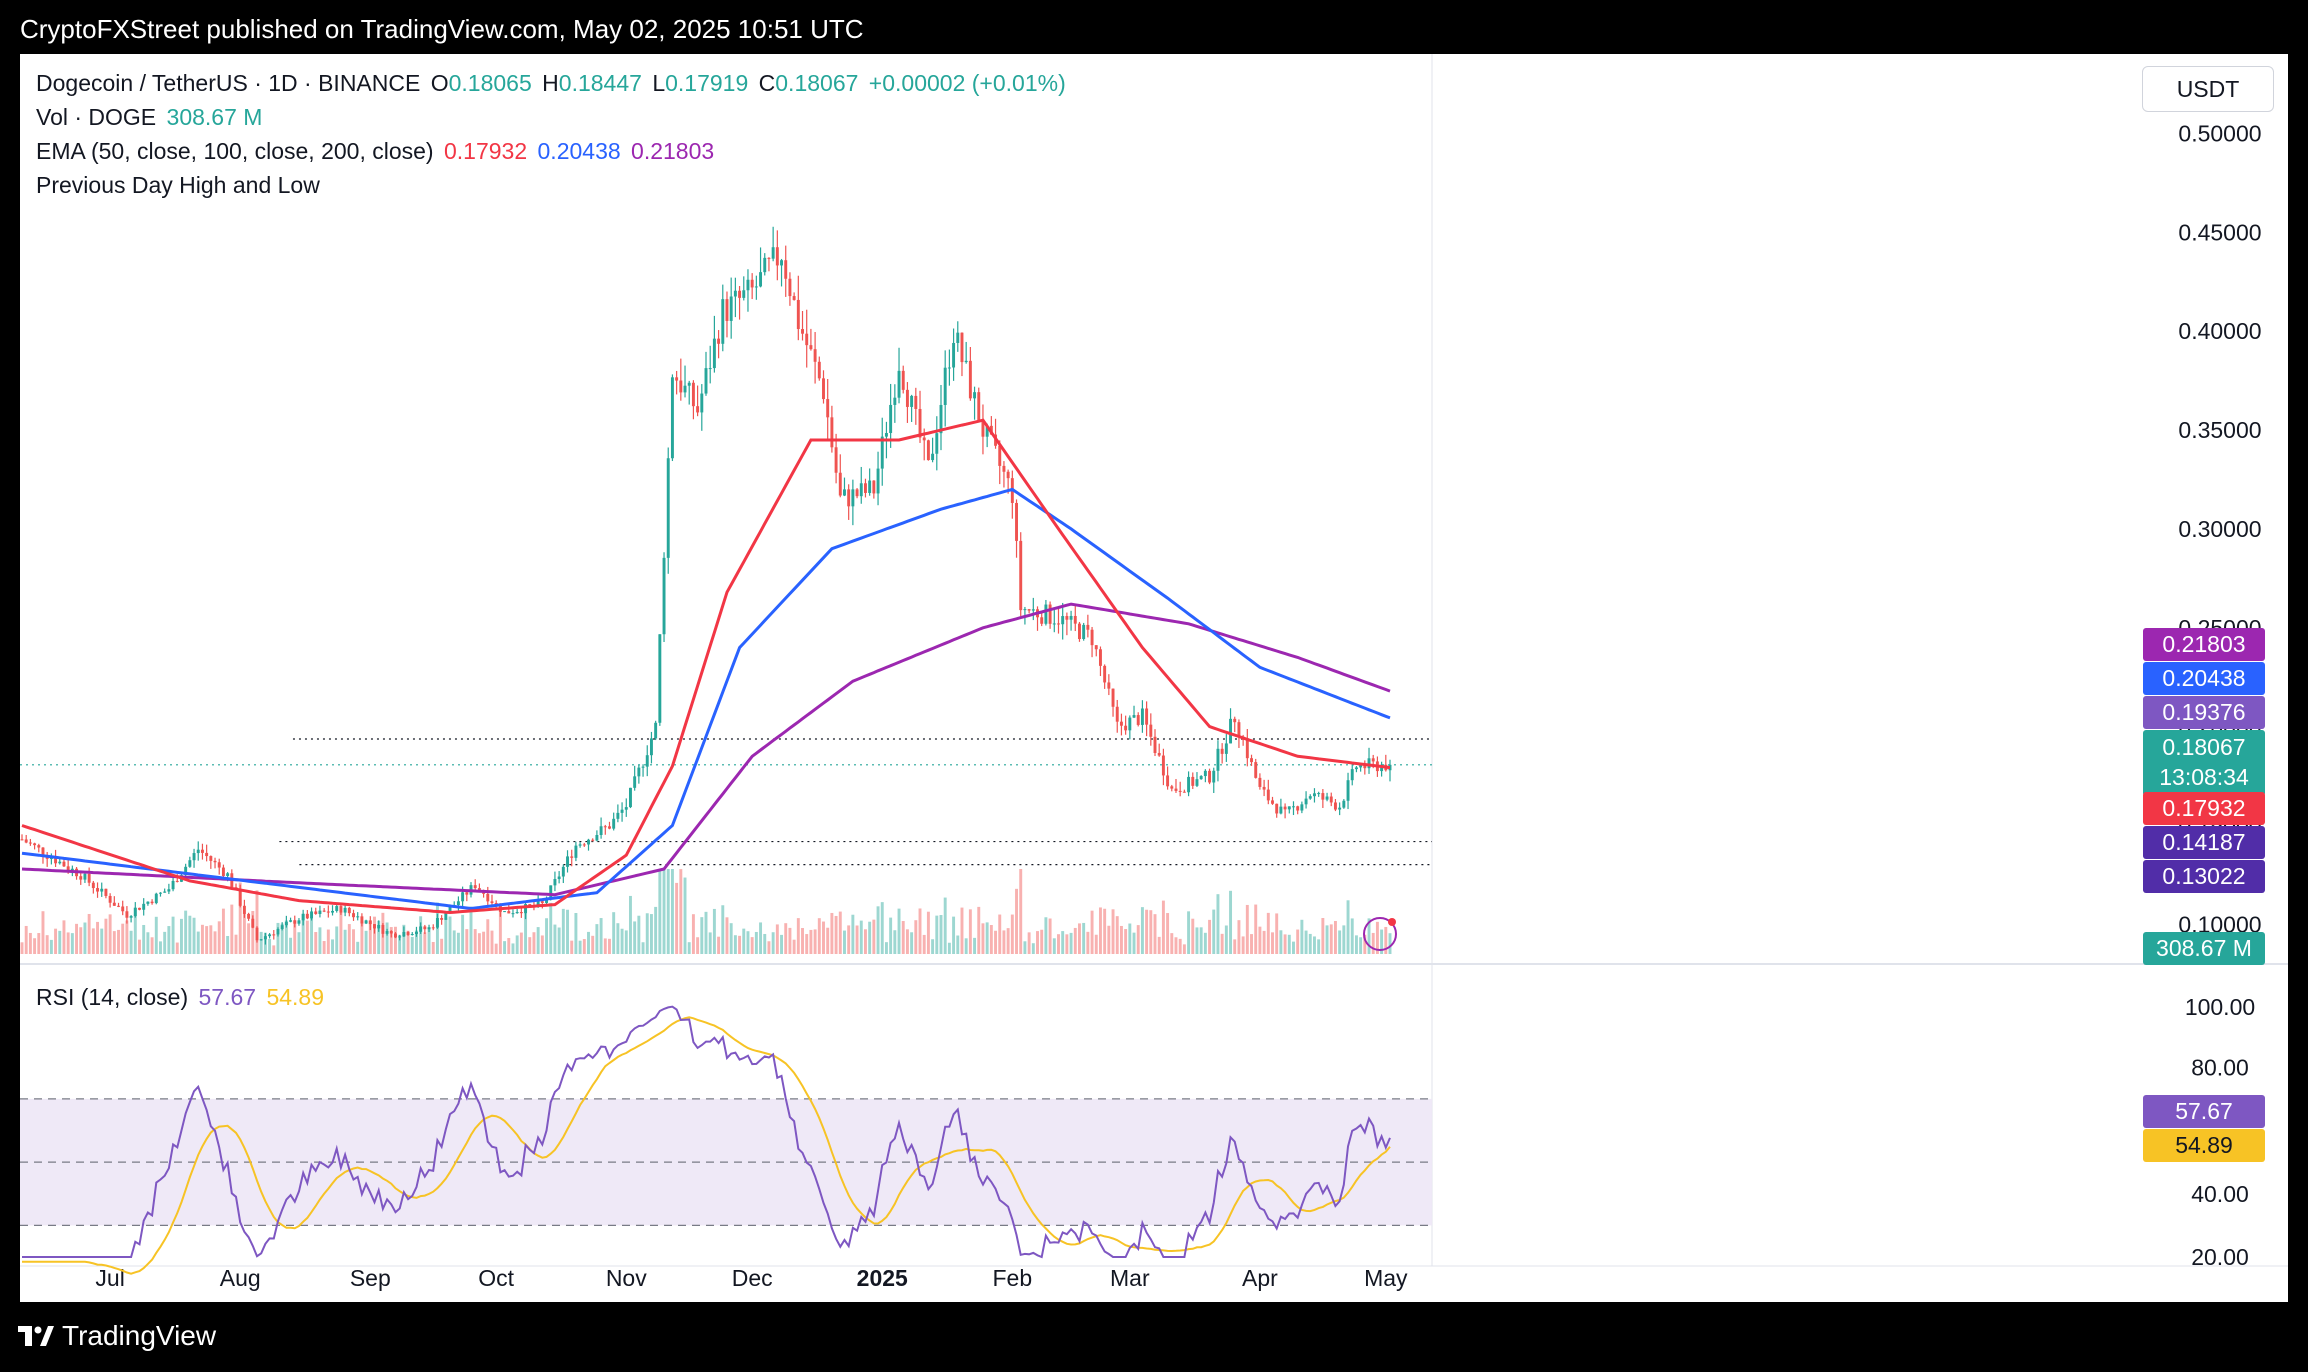  I want to click on volume-label: Vol · DOGE, so click(96, 117).